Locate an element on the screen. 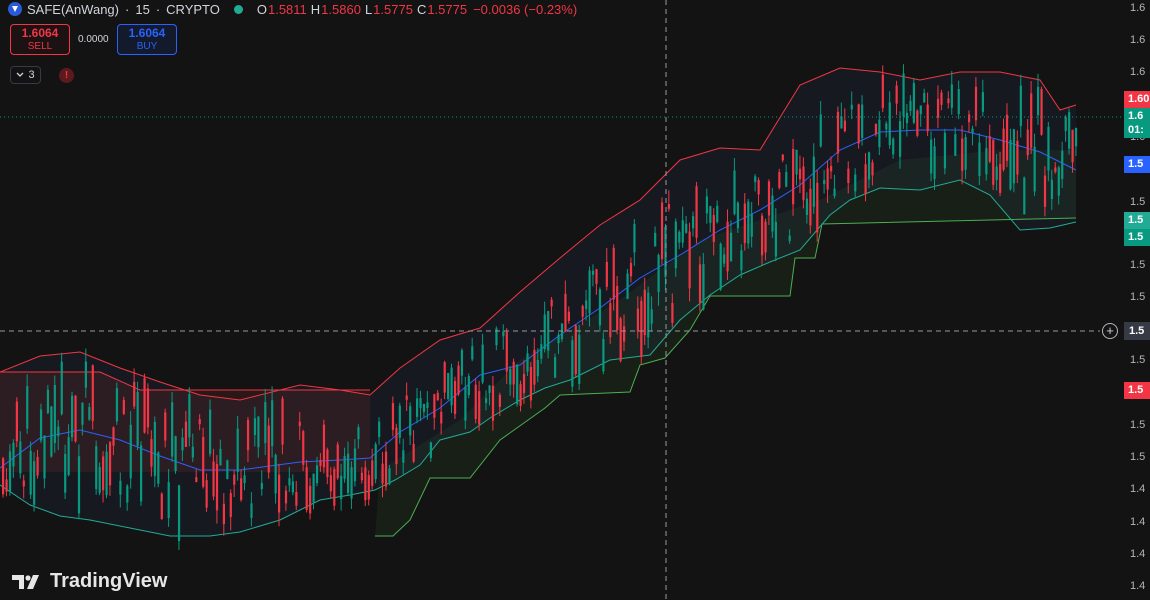 This screenshot has width=1150, height=600. price-axis-label: 1.6 is located at coordinates (1138, 72).